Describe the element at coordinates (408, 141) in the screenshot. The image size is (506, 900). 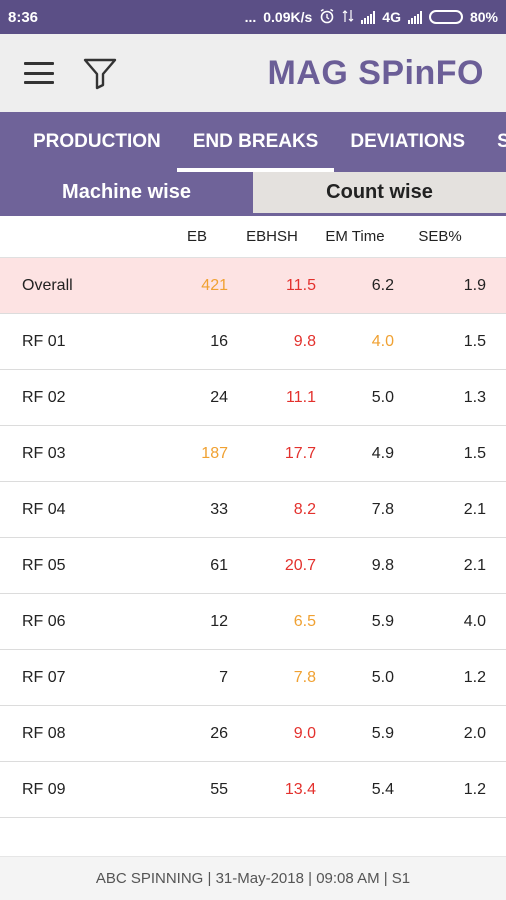
I see `tab-deviations: DEVIATIONS` at that location.